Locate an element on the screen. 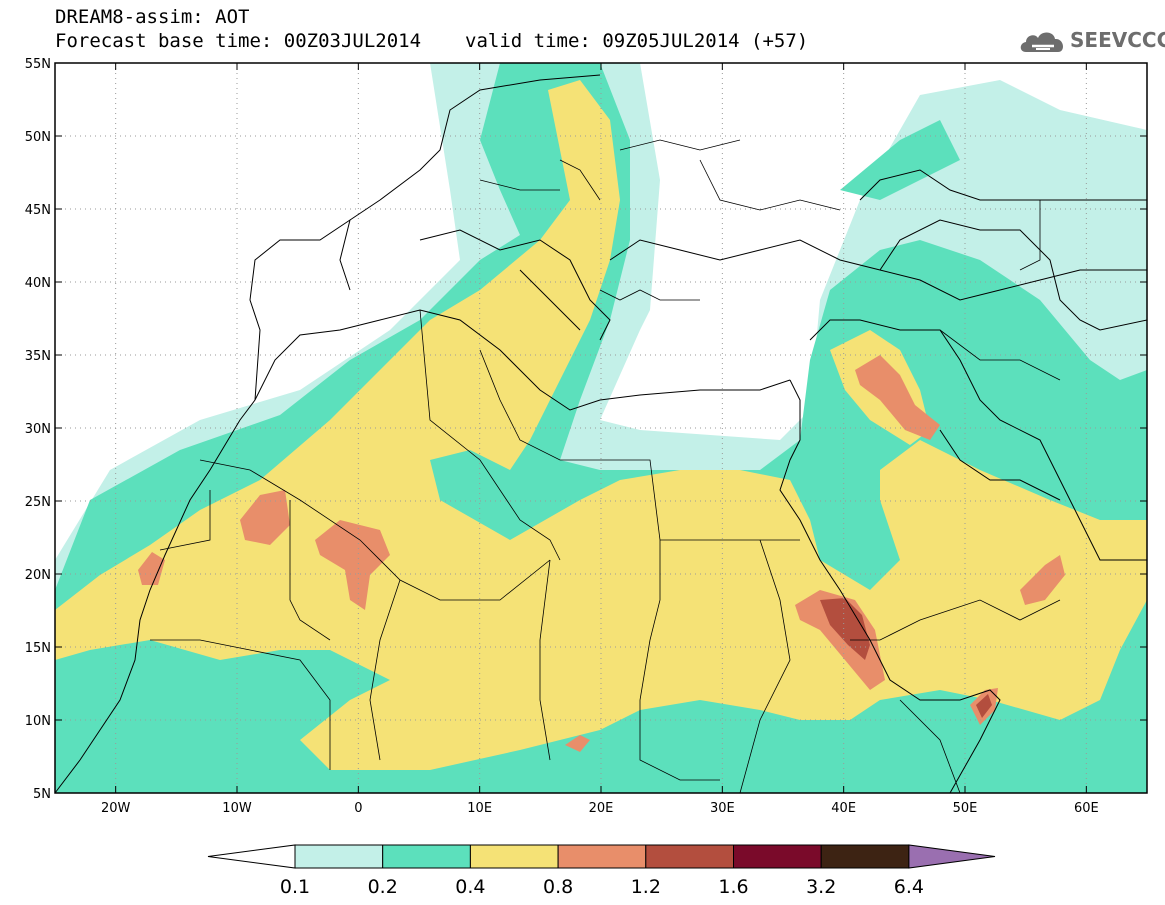 The width and height of the screenshot is (1165, 905). aot-band-1-2-somalia is located at coordinates (984, 706).